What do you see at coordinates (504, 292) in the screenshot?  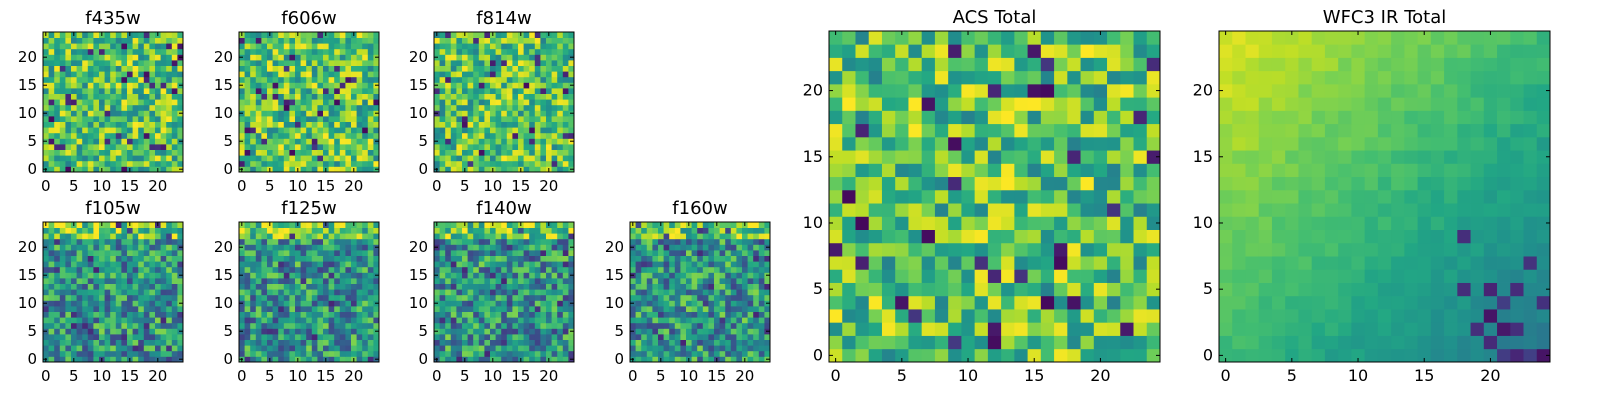 I see `plot-frame` at bounding box center [504, 292].